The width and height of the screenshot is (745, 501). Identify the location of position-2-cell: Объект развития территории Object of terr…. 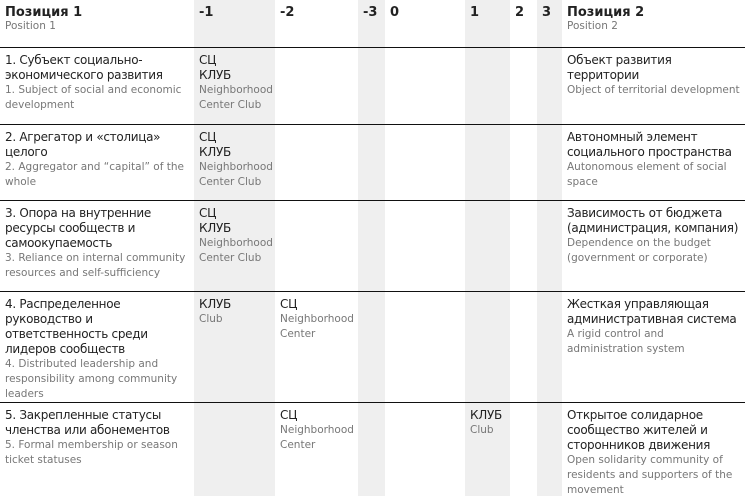
(653, 86).